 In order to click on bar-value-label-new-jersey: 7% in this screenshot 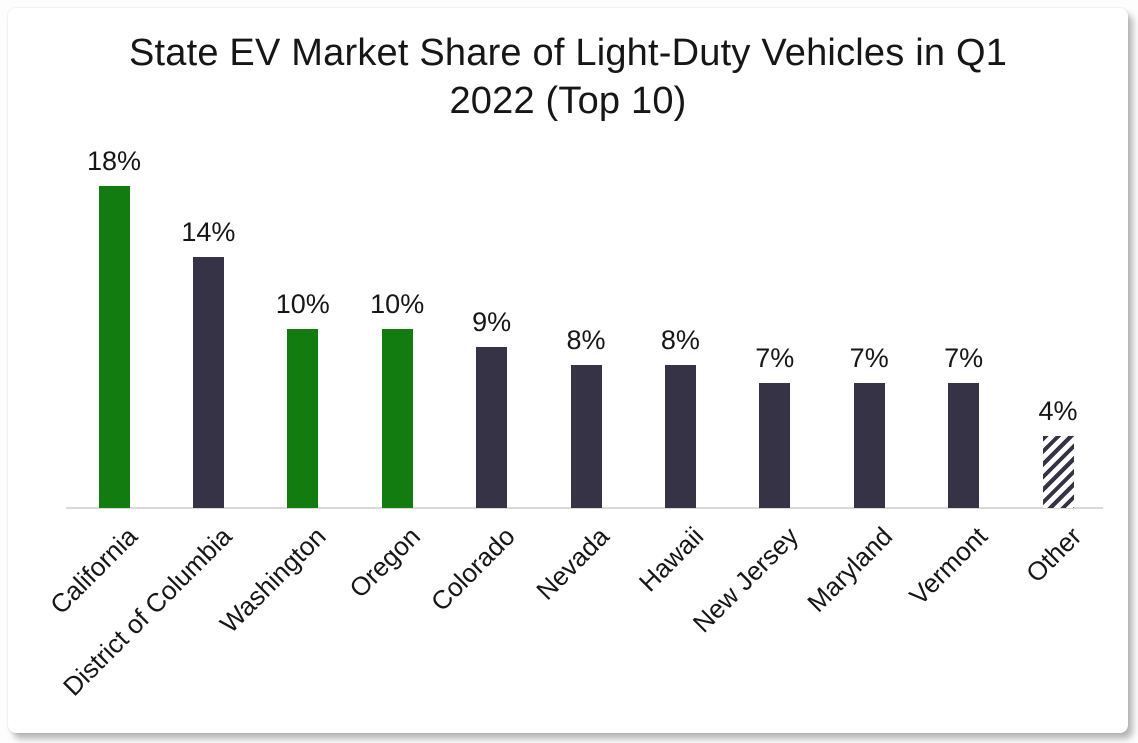, I will do `click(775, 358)`.